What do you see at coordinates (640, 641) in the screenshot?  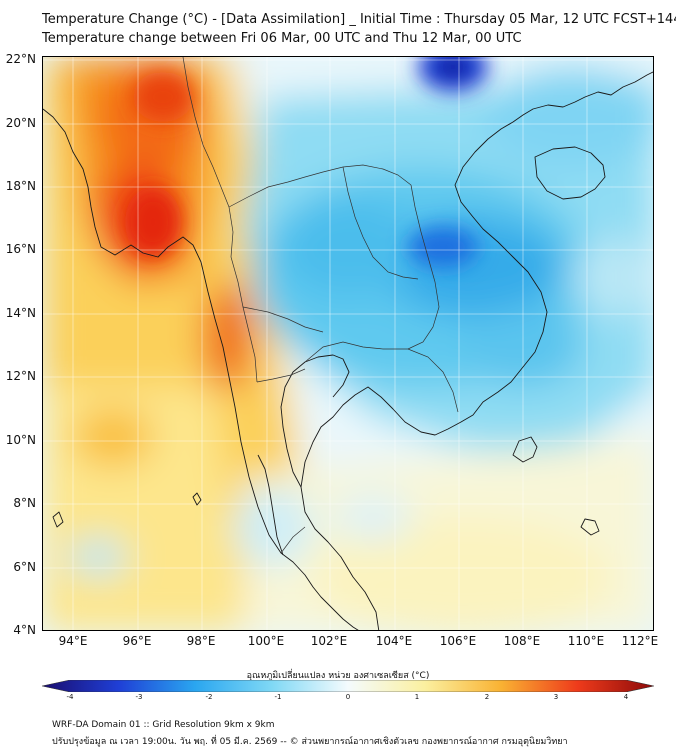 I see `lon-label-112e: 112°E` at bounding box center [640, 641].